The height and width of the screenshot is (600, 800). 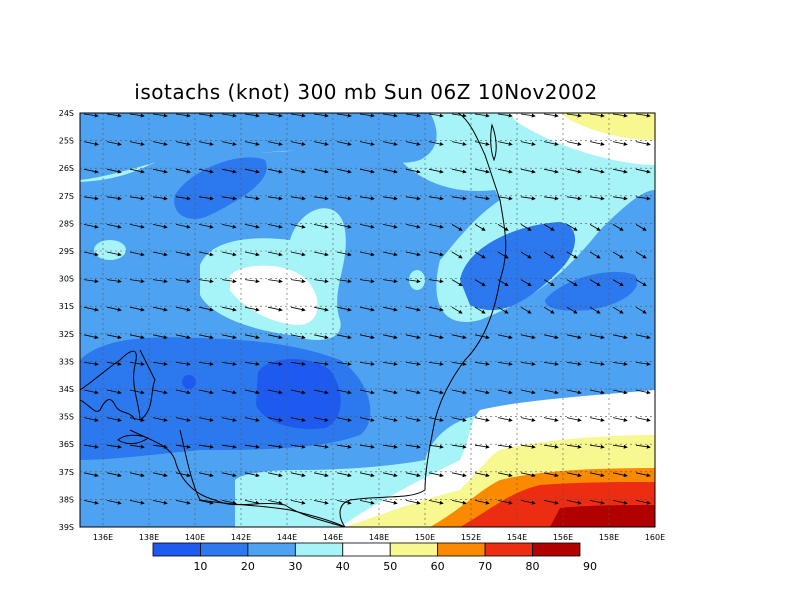 What do you see at coordinates (189, 382) in the screenshot?
I see `contour-0-10-small` at bounding box center [189, 382].